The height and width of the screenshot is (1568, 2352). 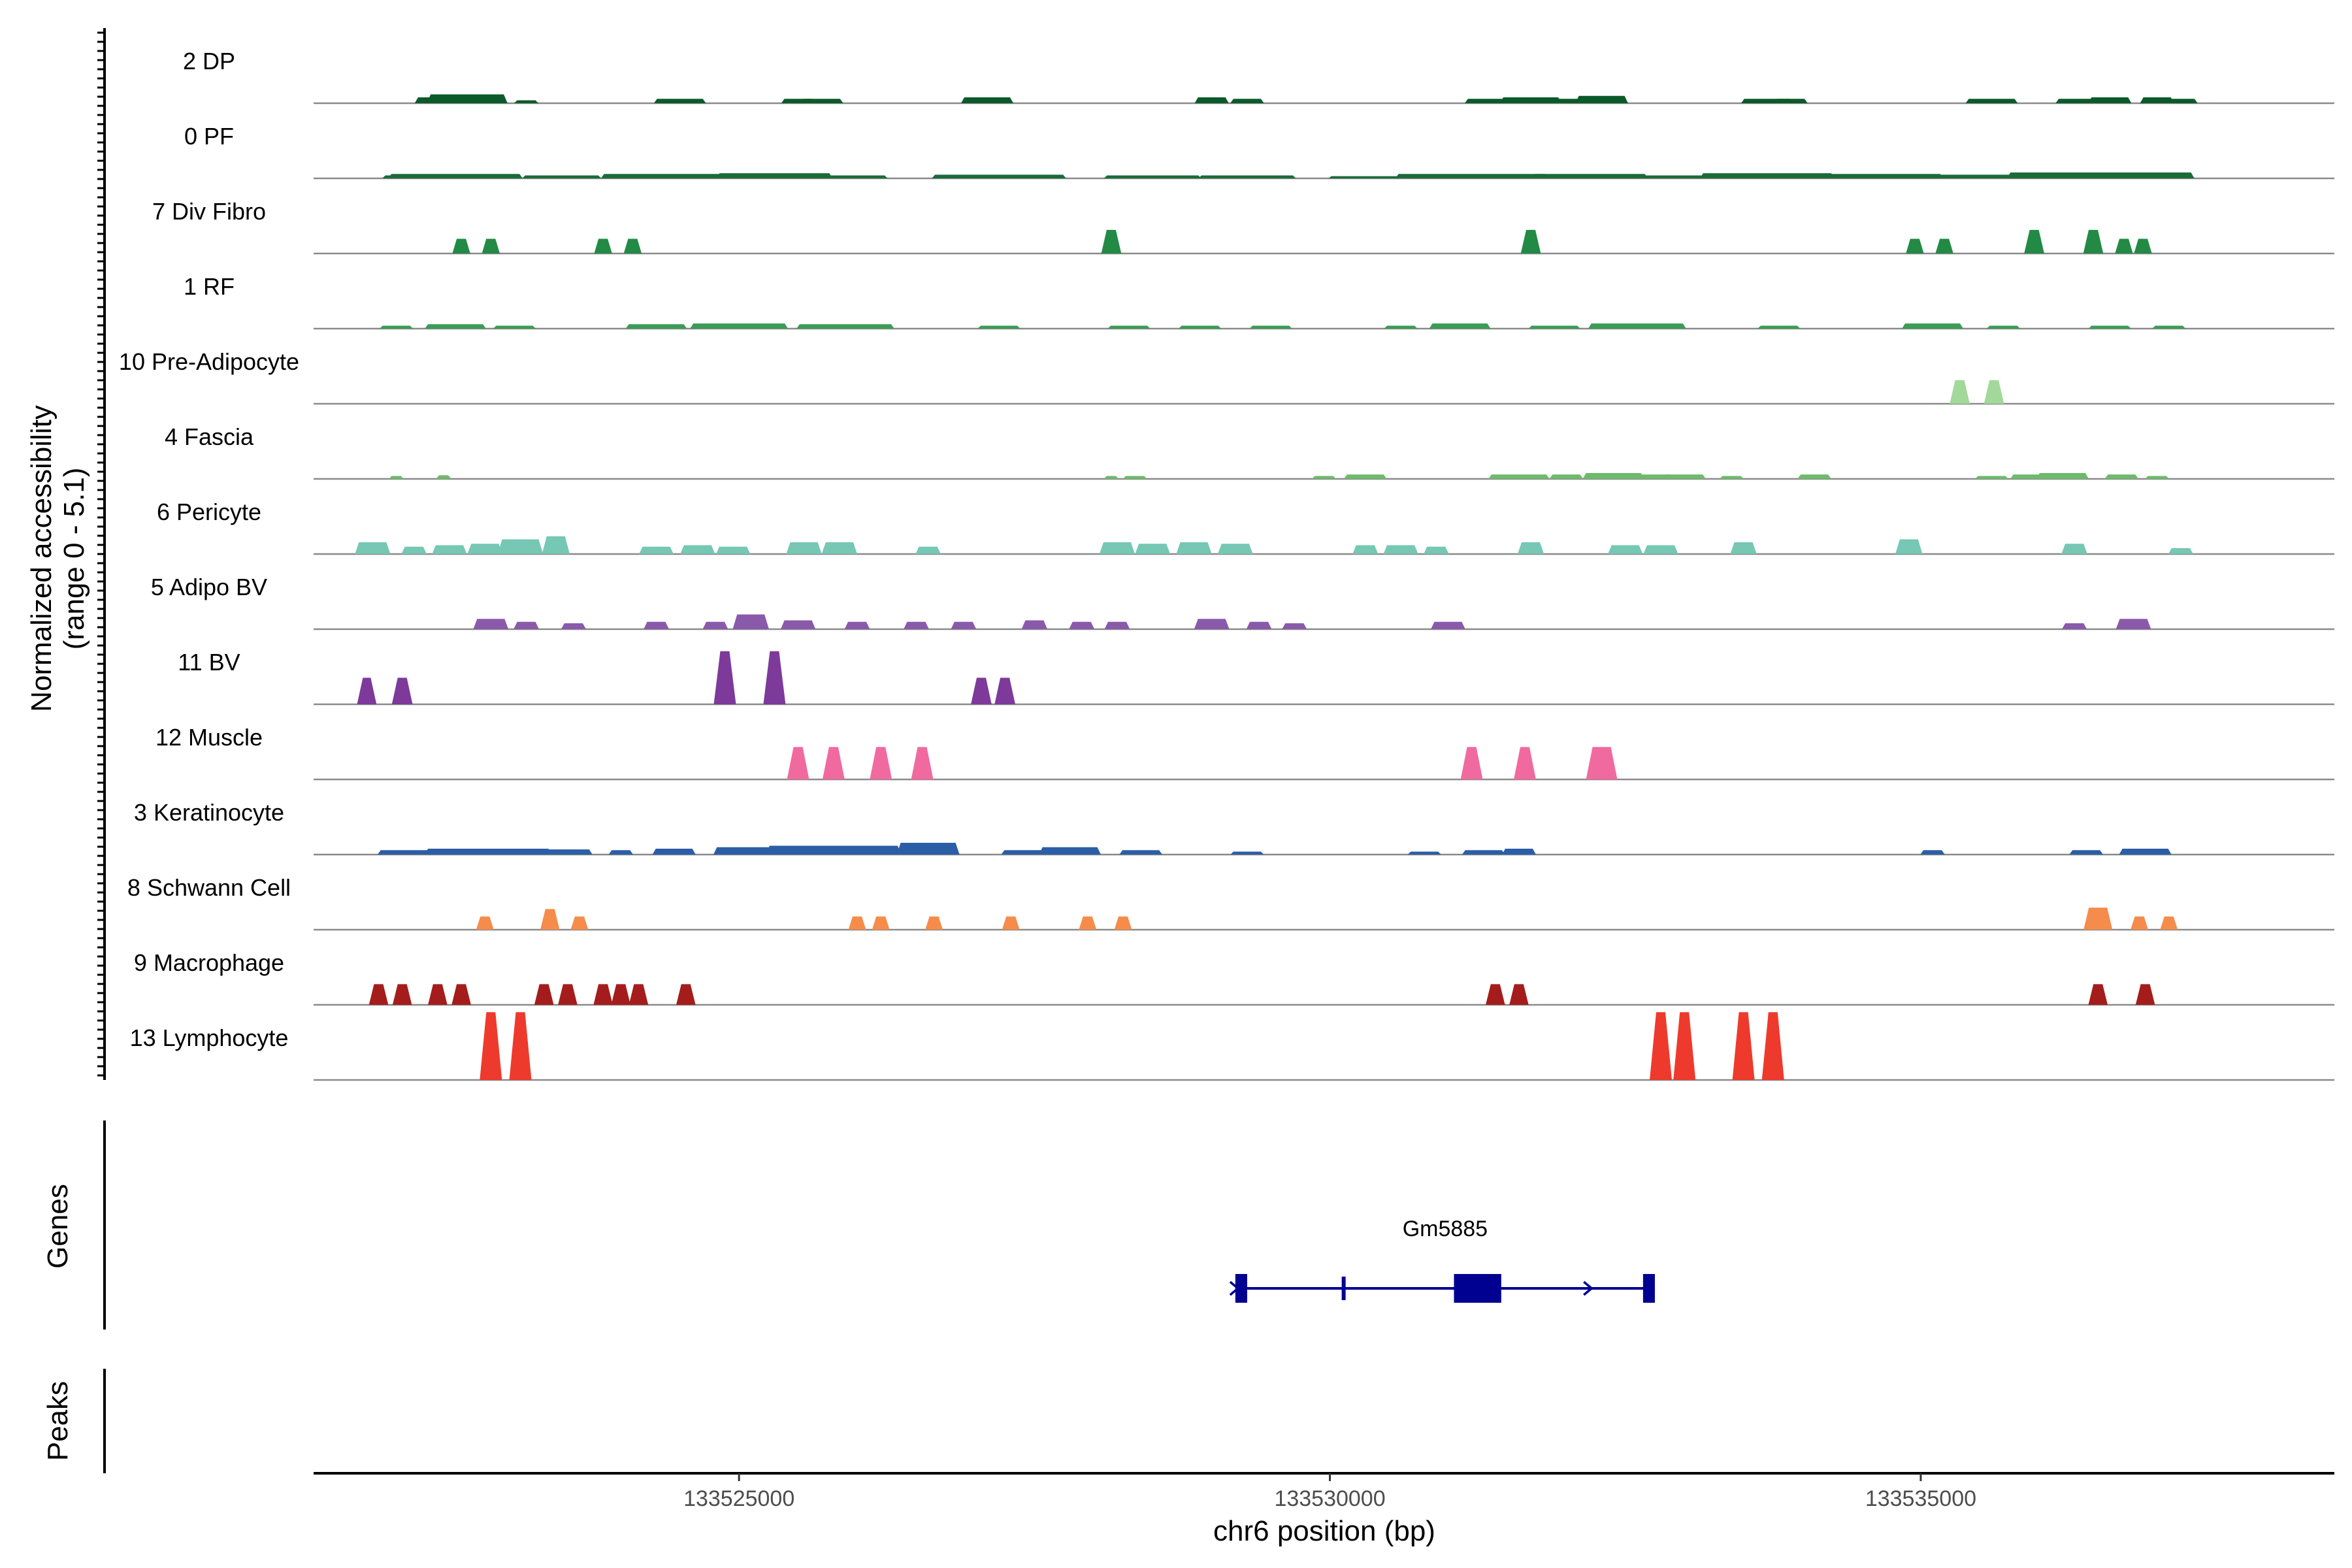 I want to click on track-label: 6 Pericyte, so click(x=209, y=511).